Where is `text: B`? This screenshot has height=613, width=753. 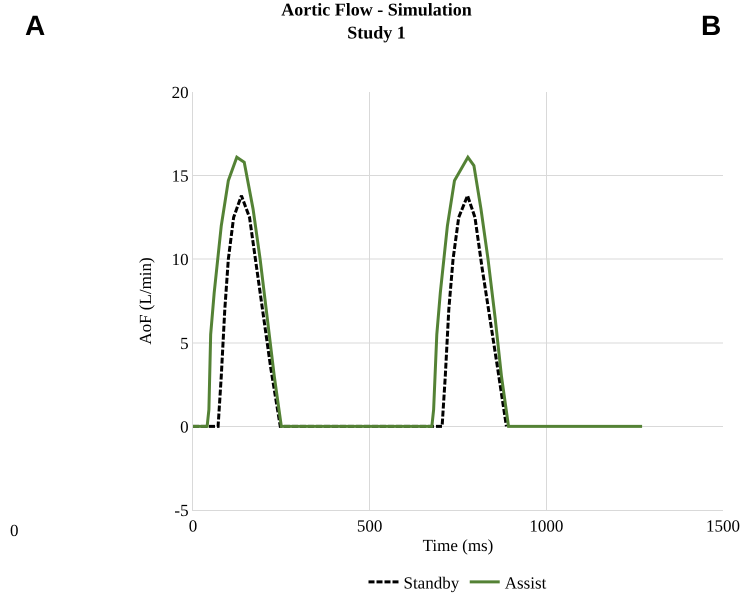
text: B is located at coordinates (711, 25).